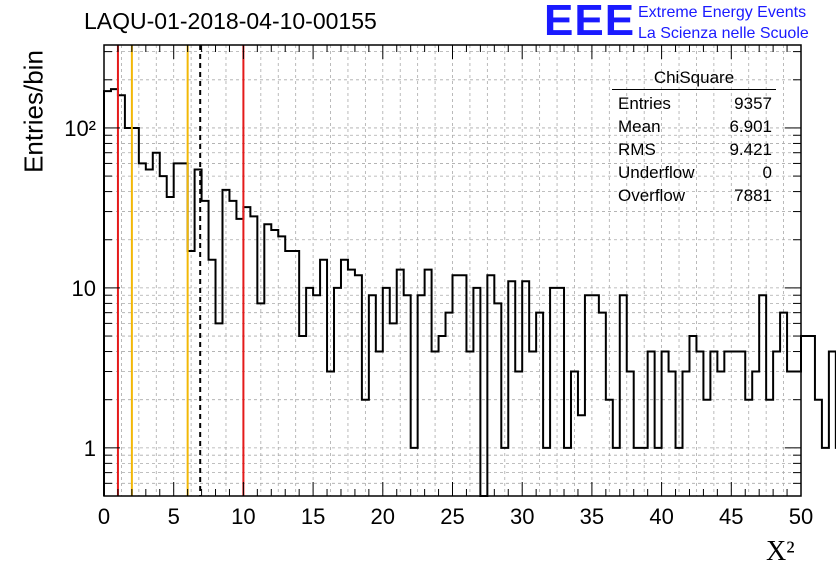  What do you see at coordinates (694, 103) in the screenshot?
I see `stats-row-entries: Entries 9357` at bounding box center [694, 103].